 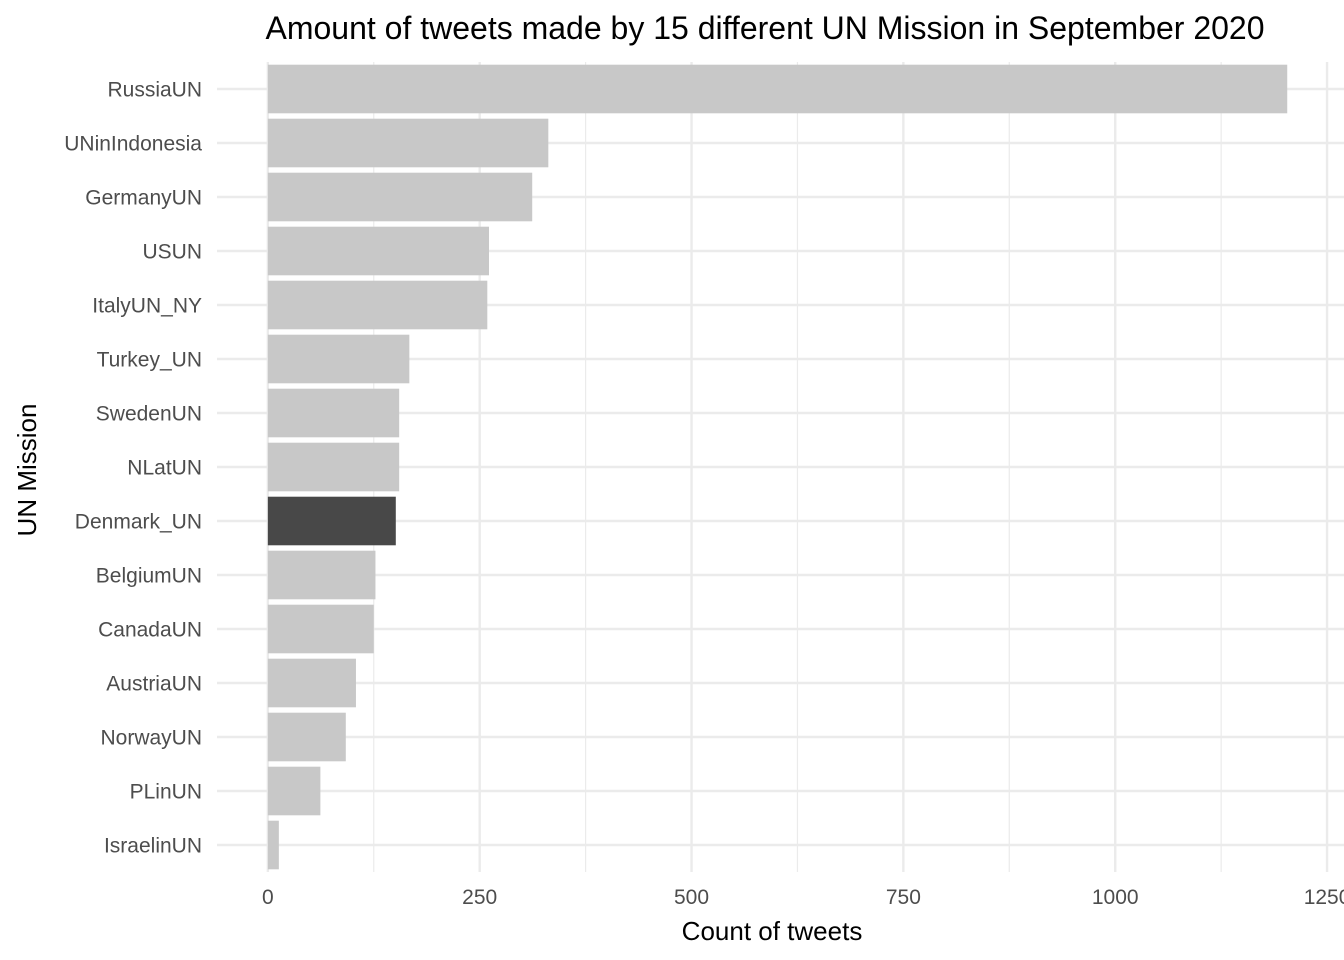 I want to click on bar-plinun, so click(x=294, y=791).